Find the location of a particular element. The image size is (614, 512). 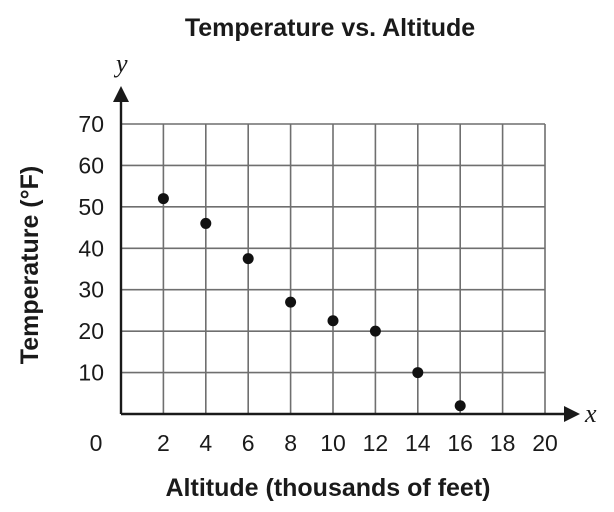

x-axis-label: Altitude (thousands of feet) is located at coordinates (328, 488).